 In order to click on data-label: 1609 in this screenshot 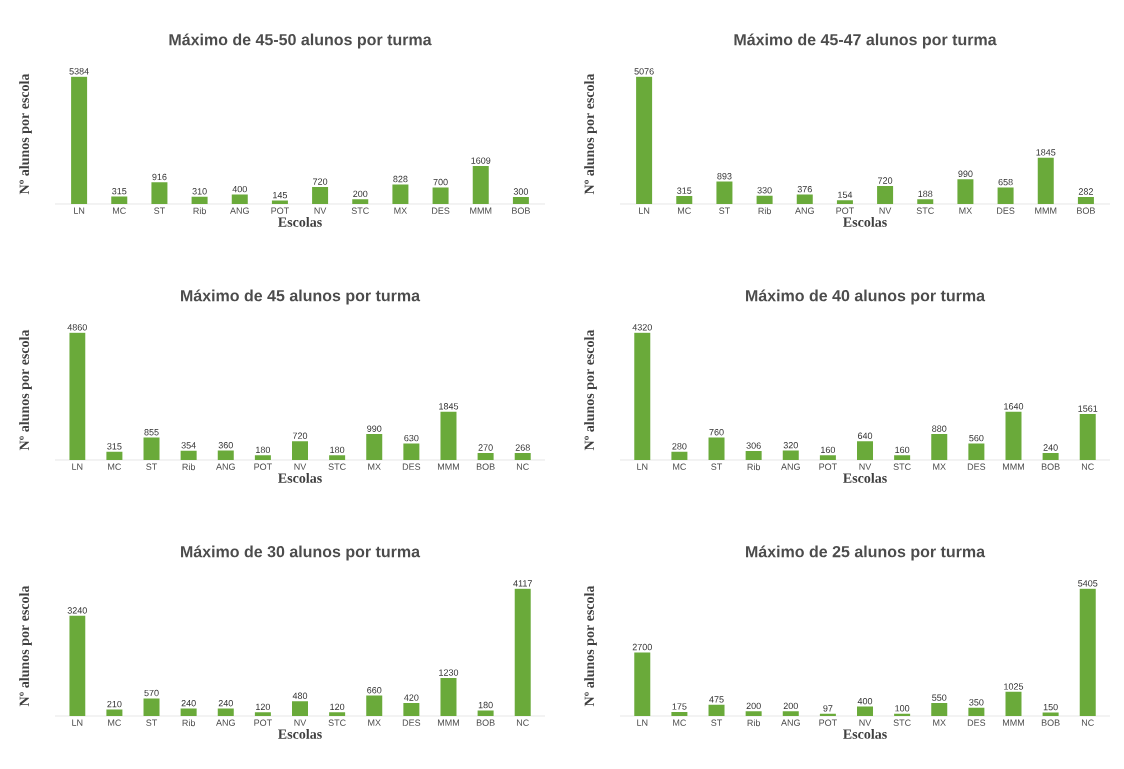, I will do `click(481, 160)`.